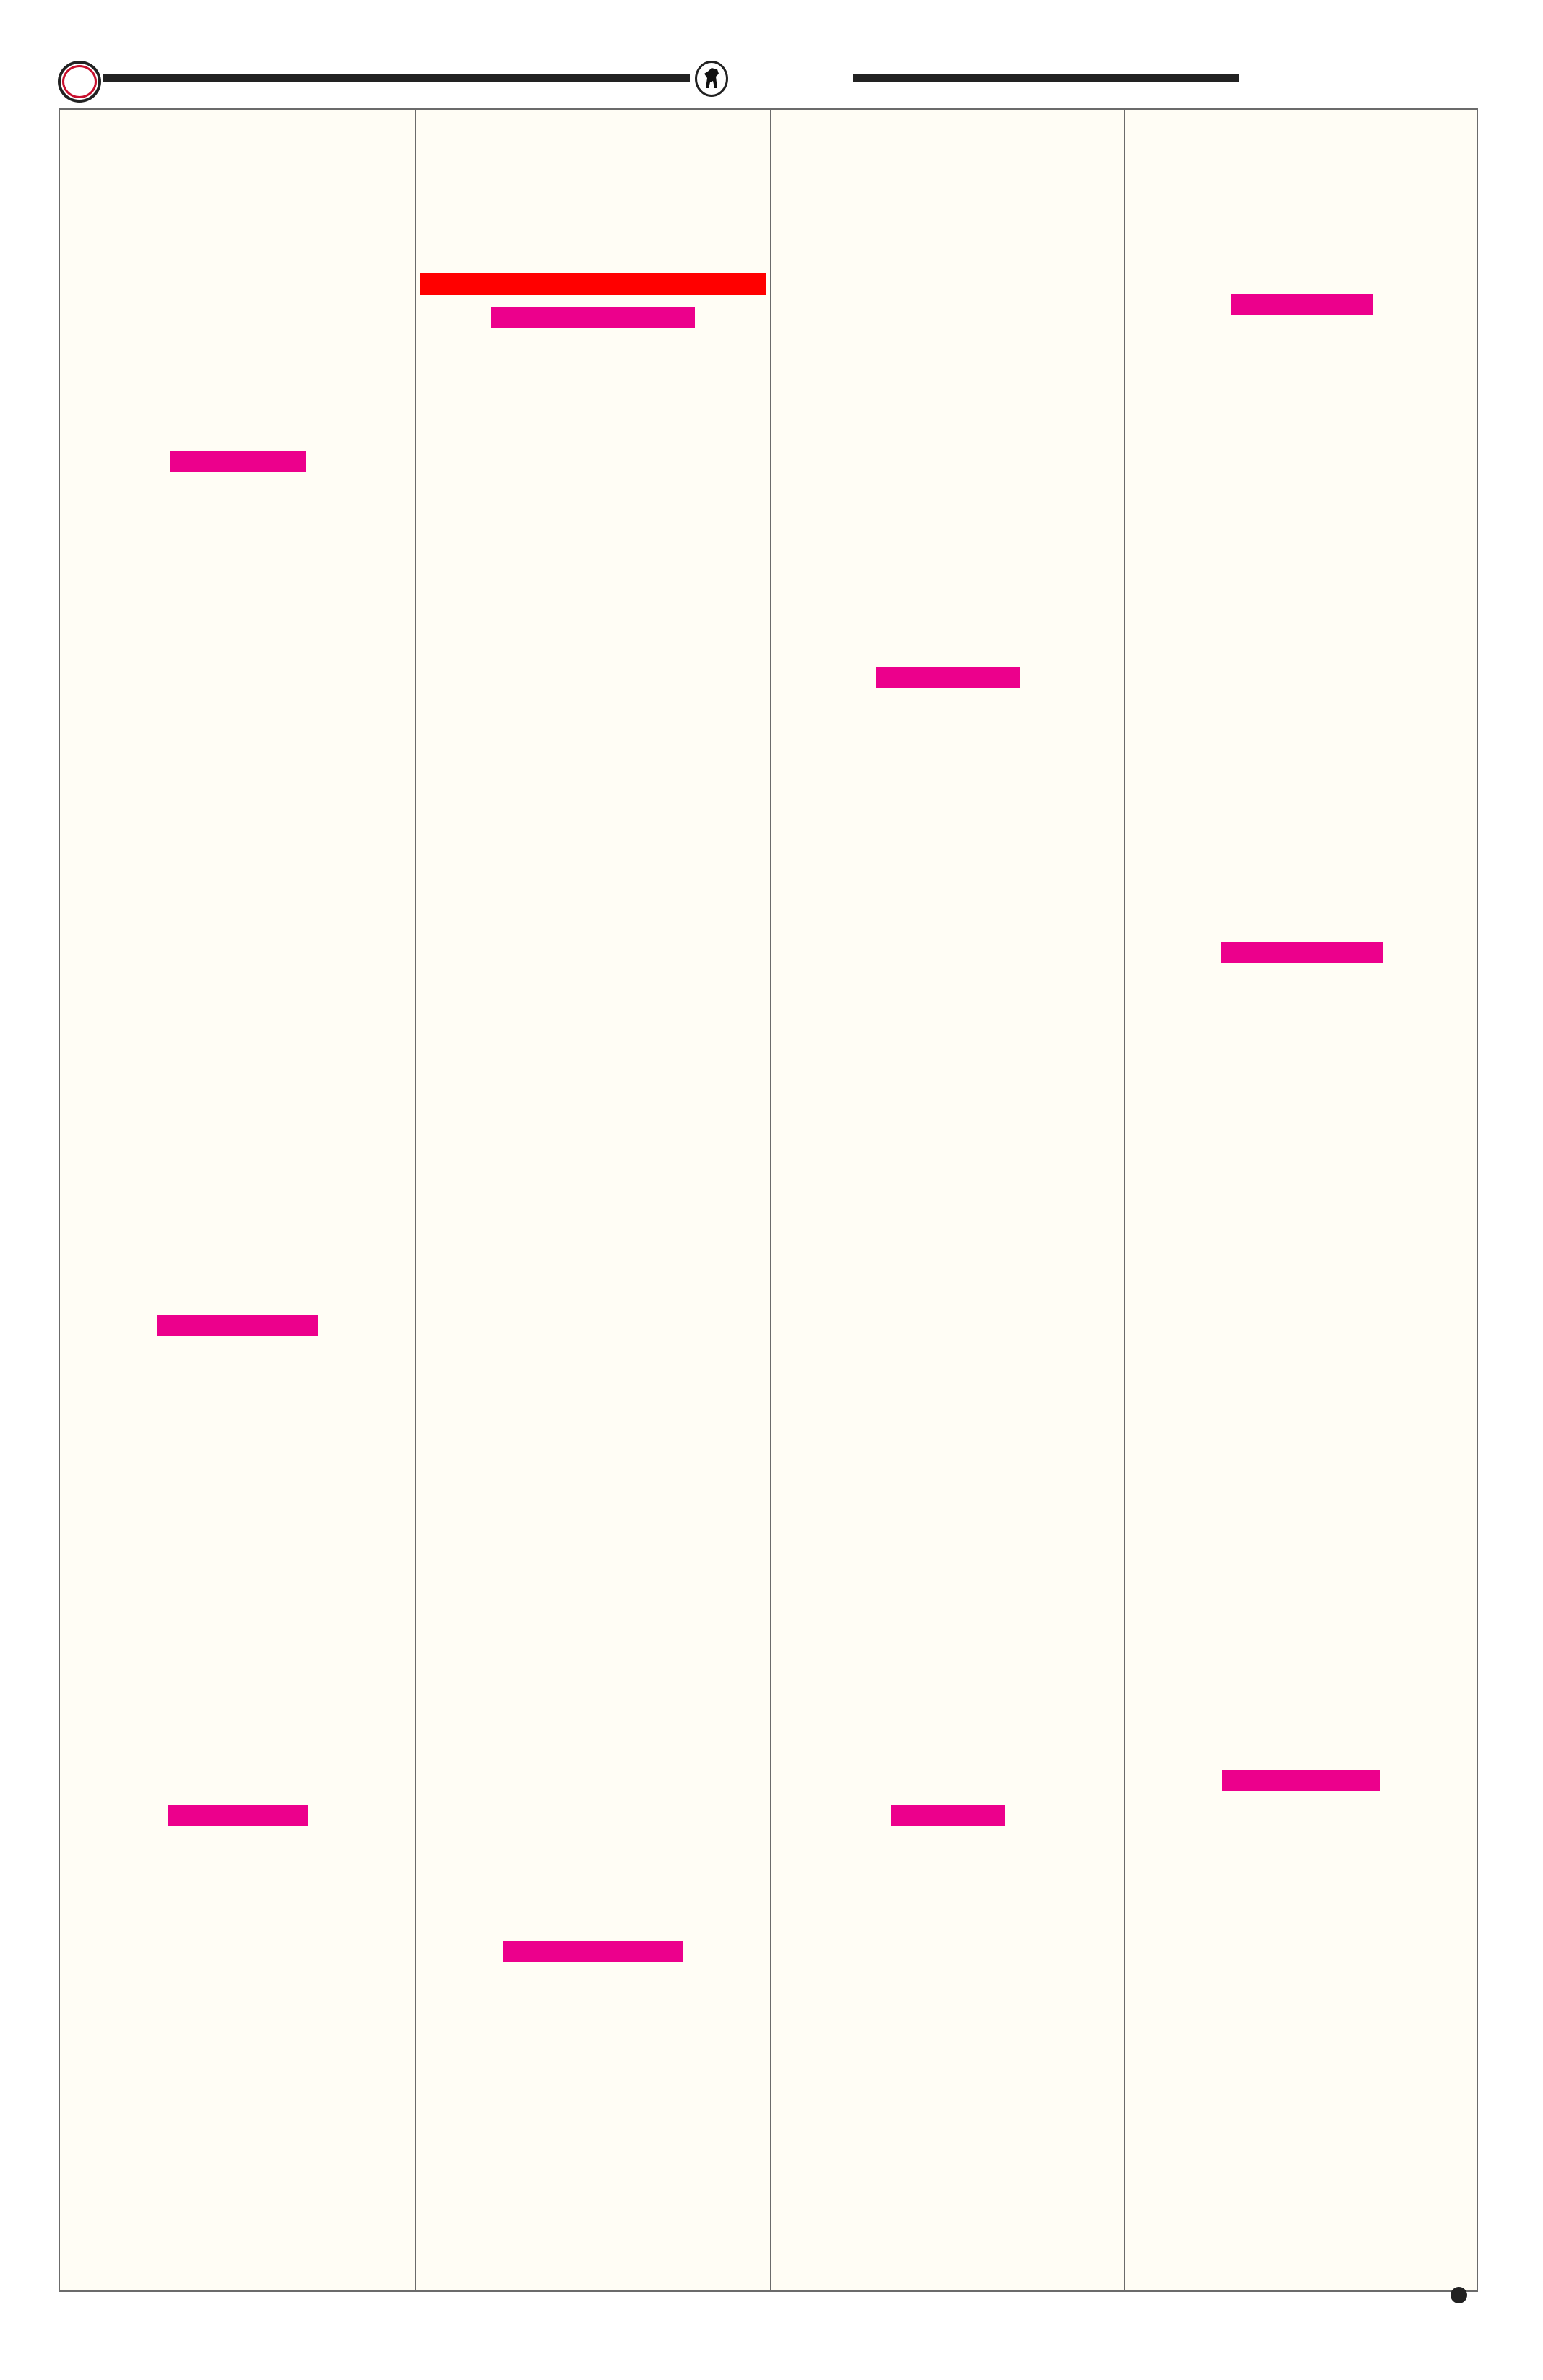  Describe the element at coordinates (711, 79) in the screenshot. I see `animal-emblem-icon` at that location.